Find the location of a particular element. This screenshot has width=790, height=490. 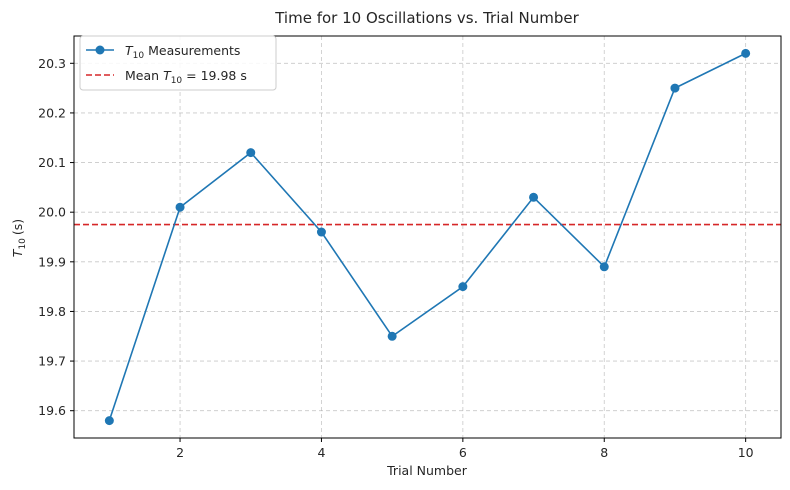

y-axis-label: T10(s) is located at coordinates (19, 238).